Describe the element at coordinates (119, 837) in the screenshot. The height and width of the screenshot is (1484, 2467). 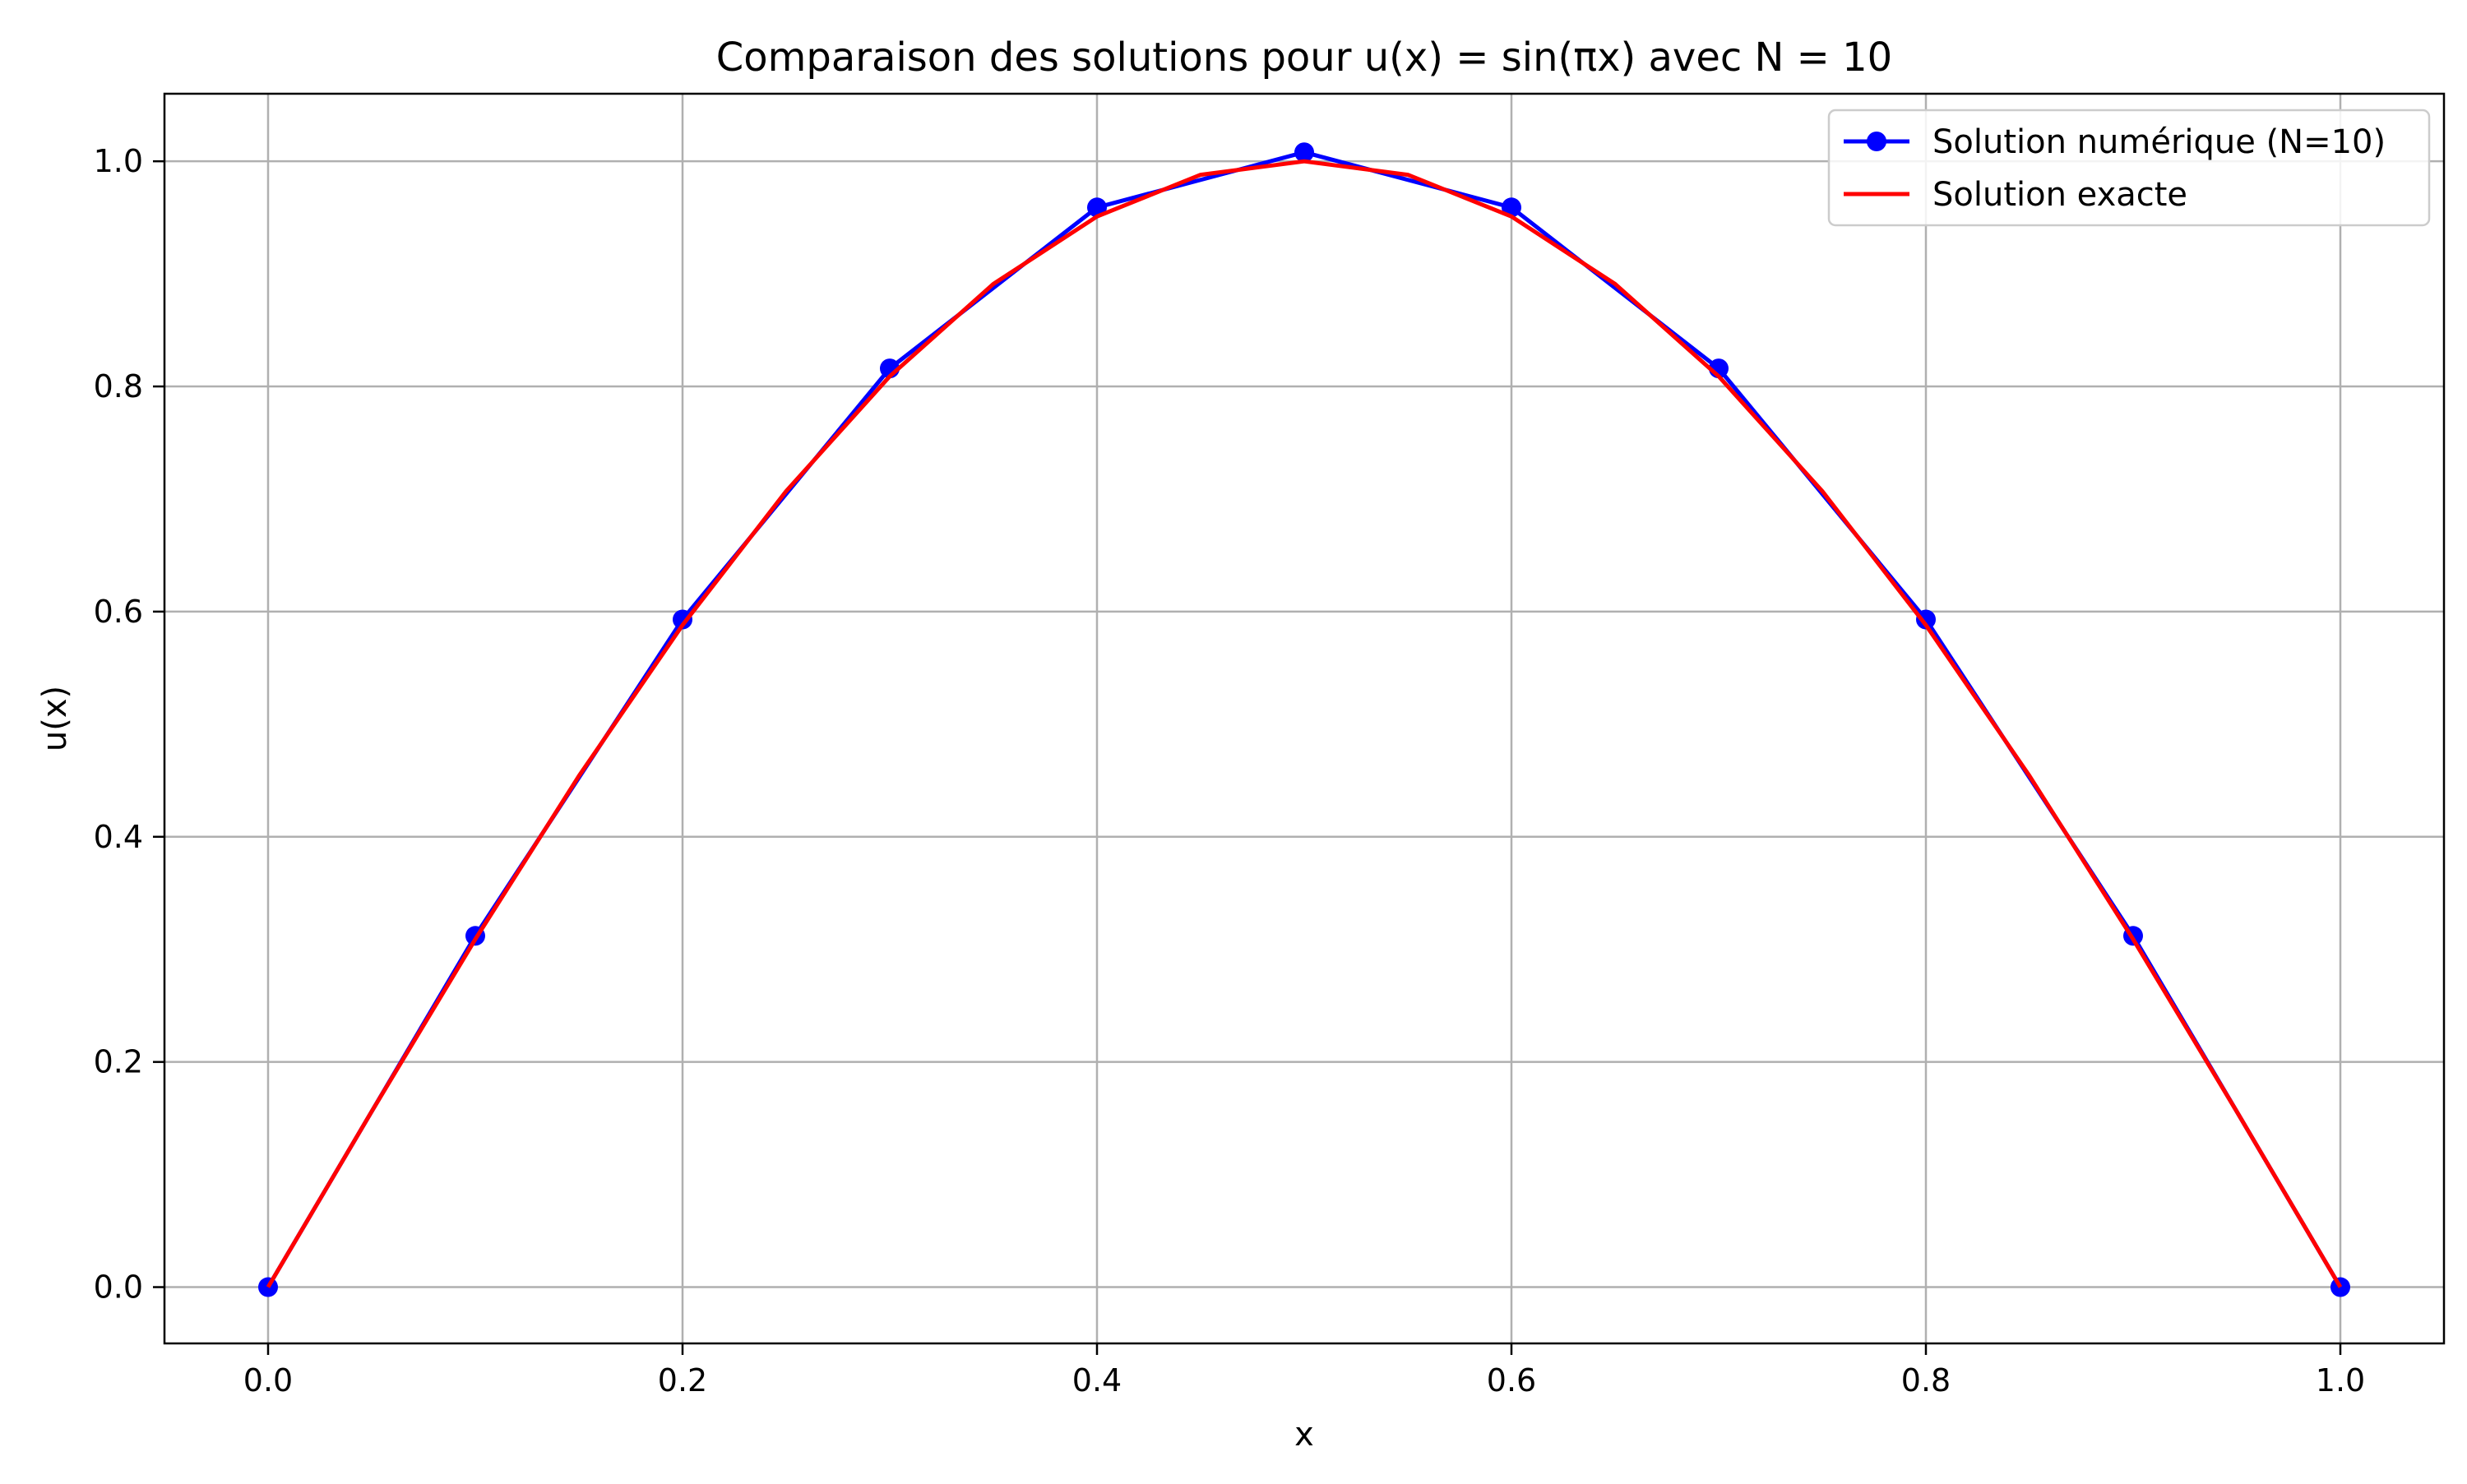
I see `y-tick-label: 0.4` at that location.